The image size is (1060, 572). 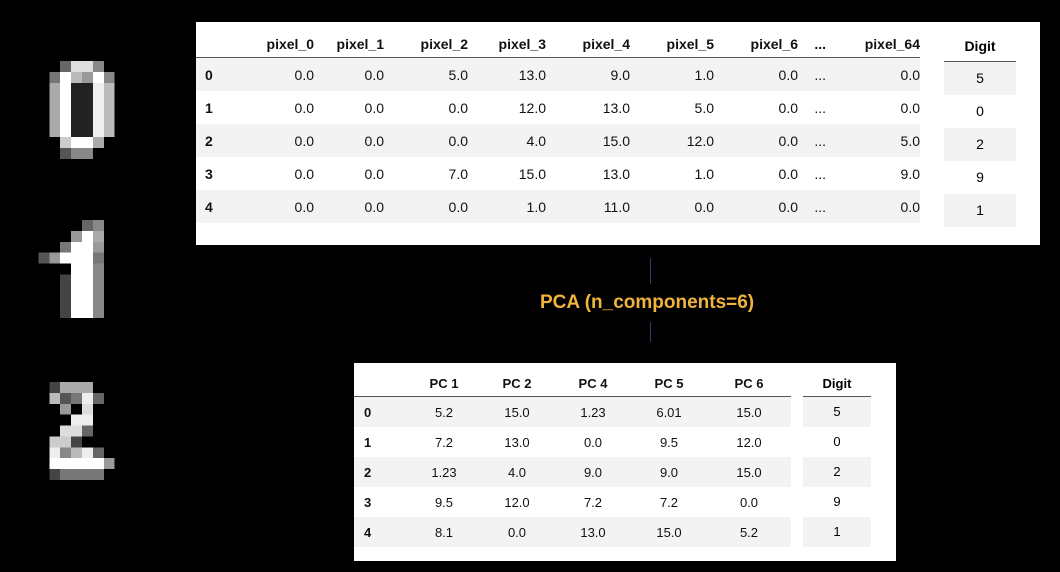 I want to click on pca-label: PCA (n_components=6), so click(x=647, y=302).